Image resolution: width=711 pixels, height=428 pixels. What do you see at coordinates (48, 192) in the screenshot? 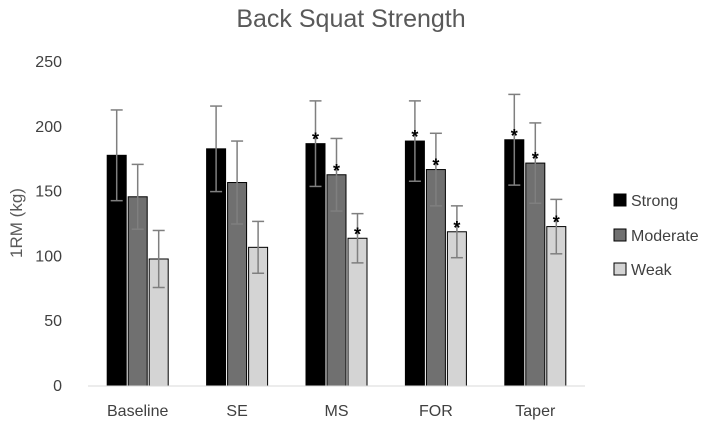
I see `y-tick-label: 150` at bounding box center [48, 192].